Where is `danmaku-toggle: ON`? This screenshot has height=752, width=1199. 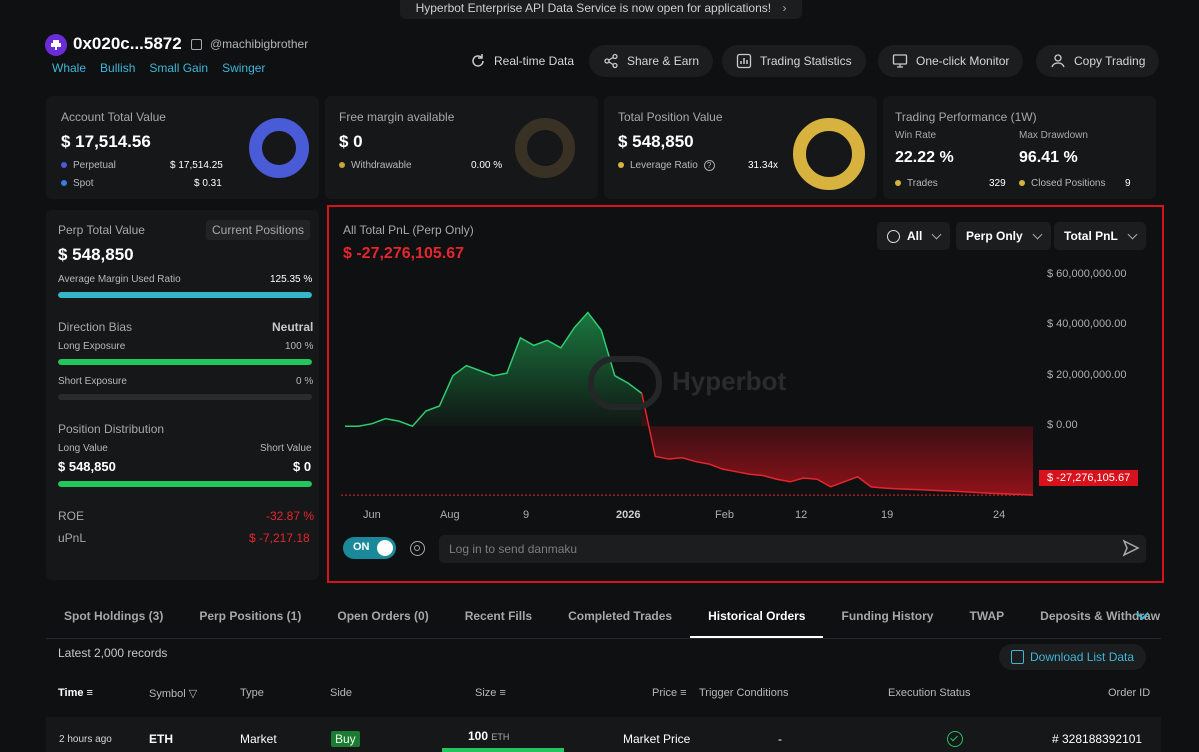 danmaku-toggle: ON is located at coordinates (369, 548).